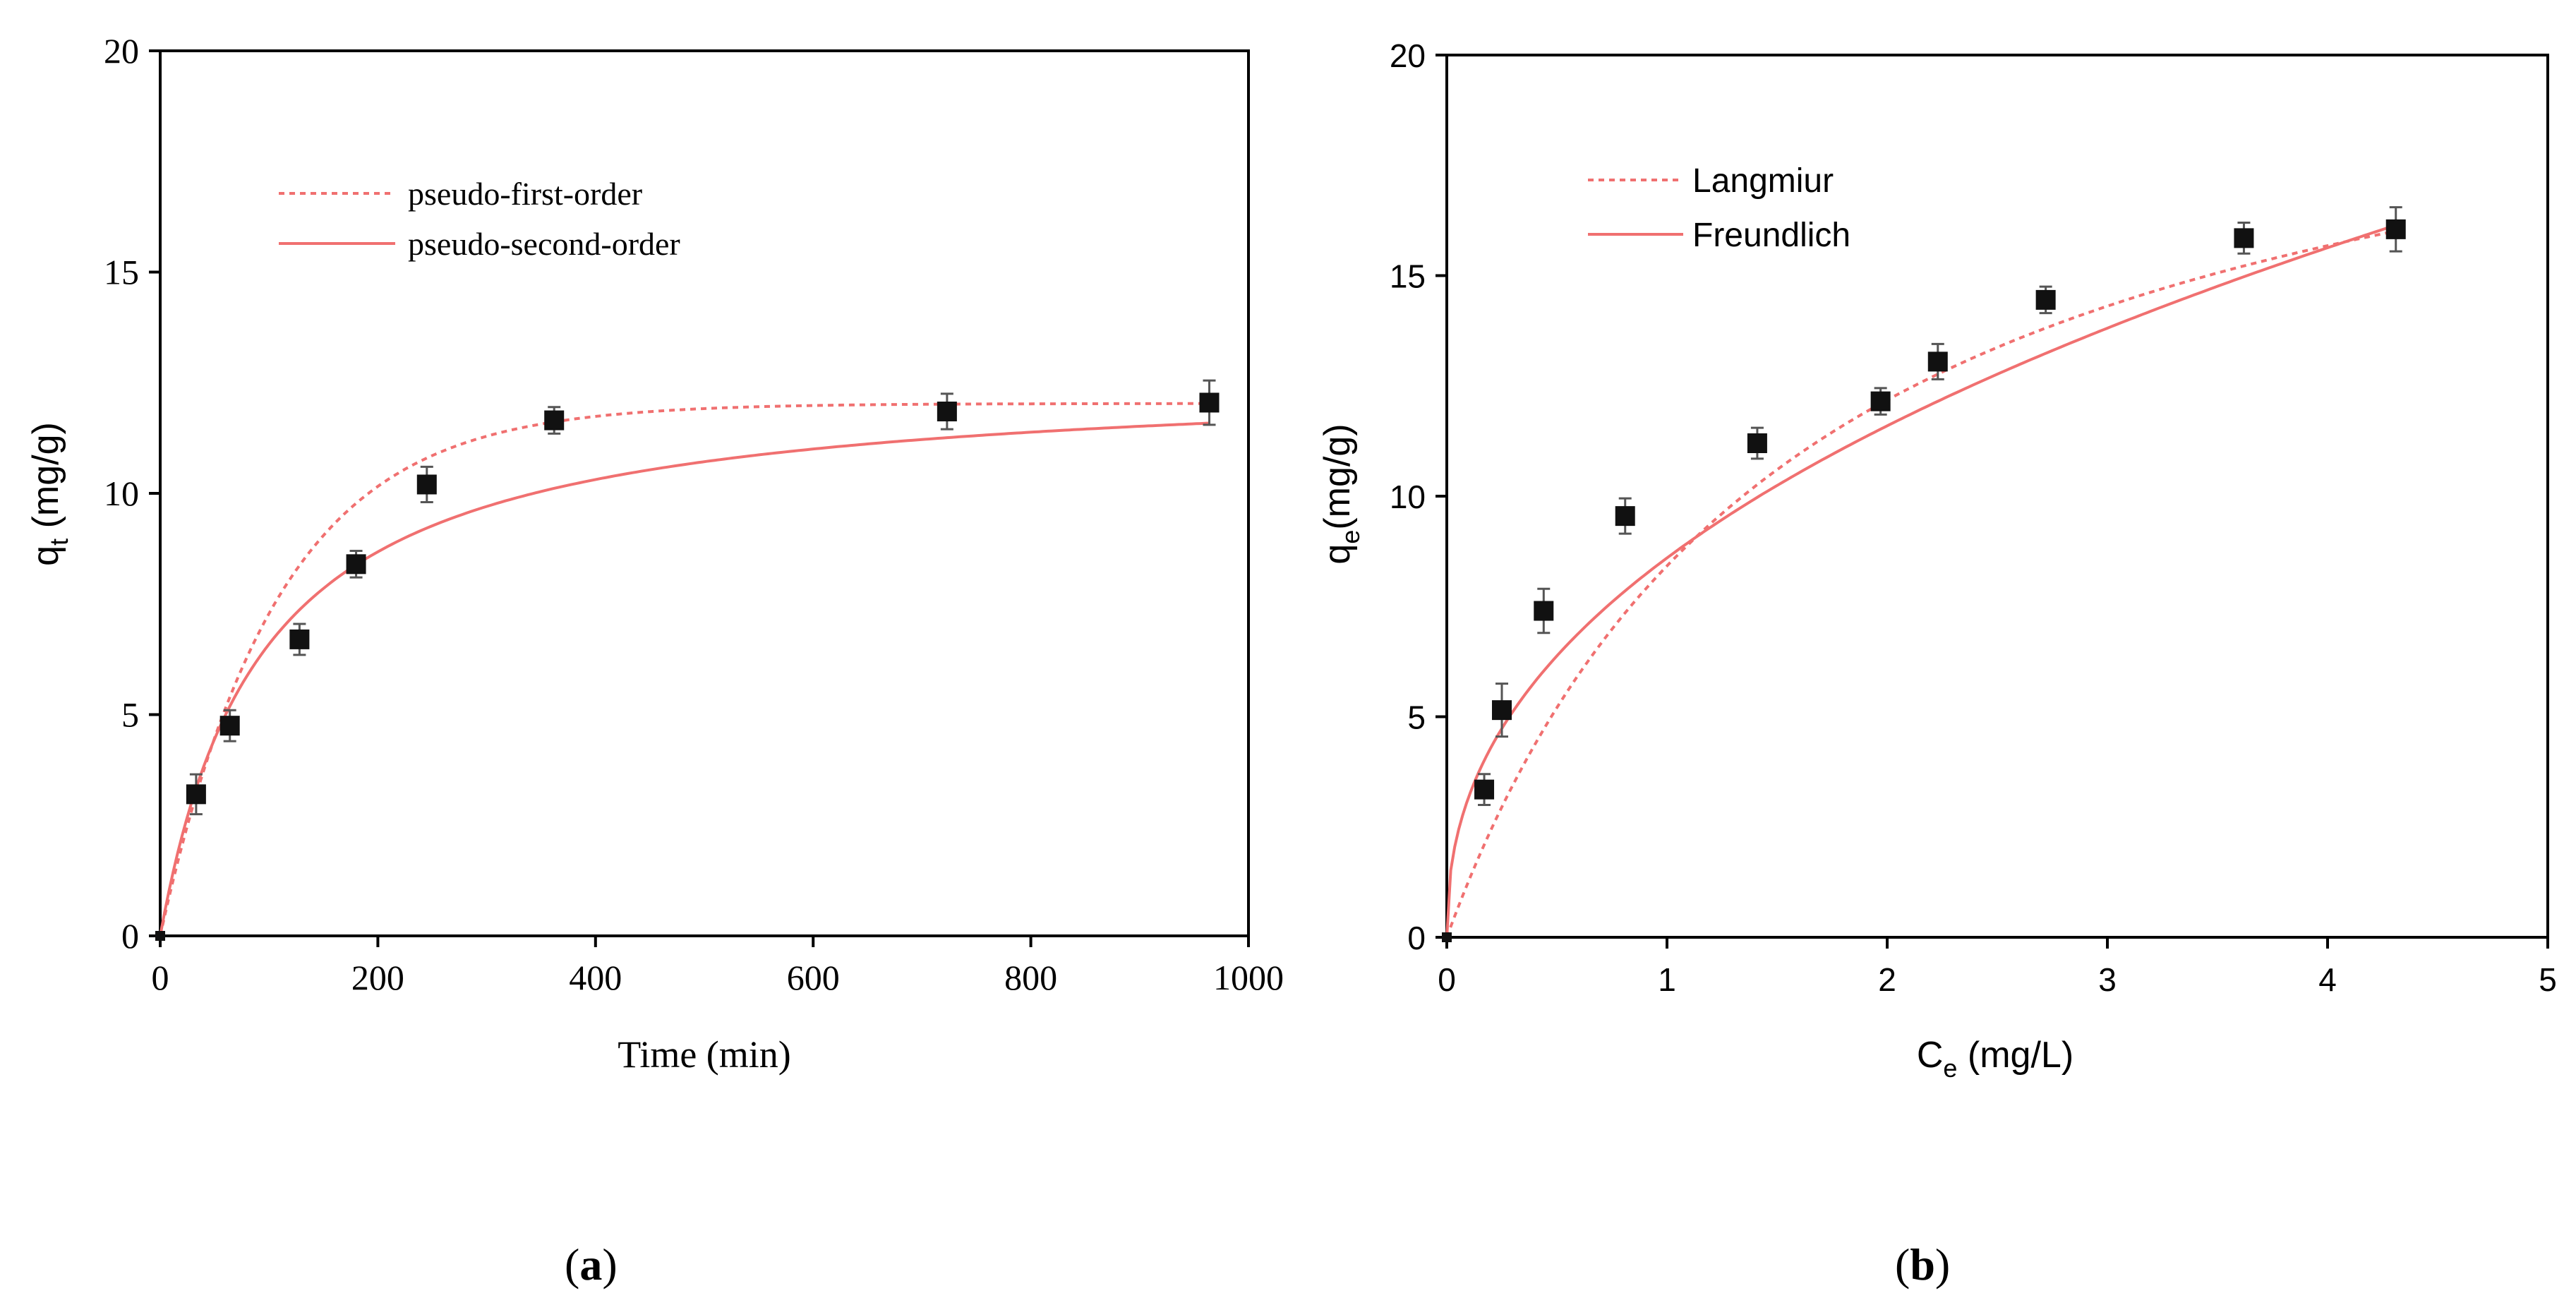  Describe the element at coordinates (595, 977) in the screenshot. I see `x-tick-label: 400` at that location.